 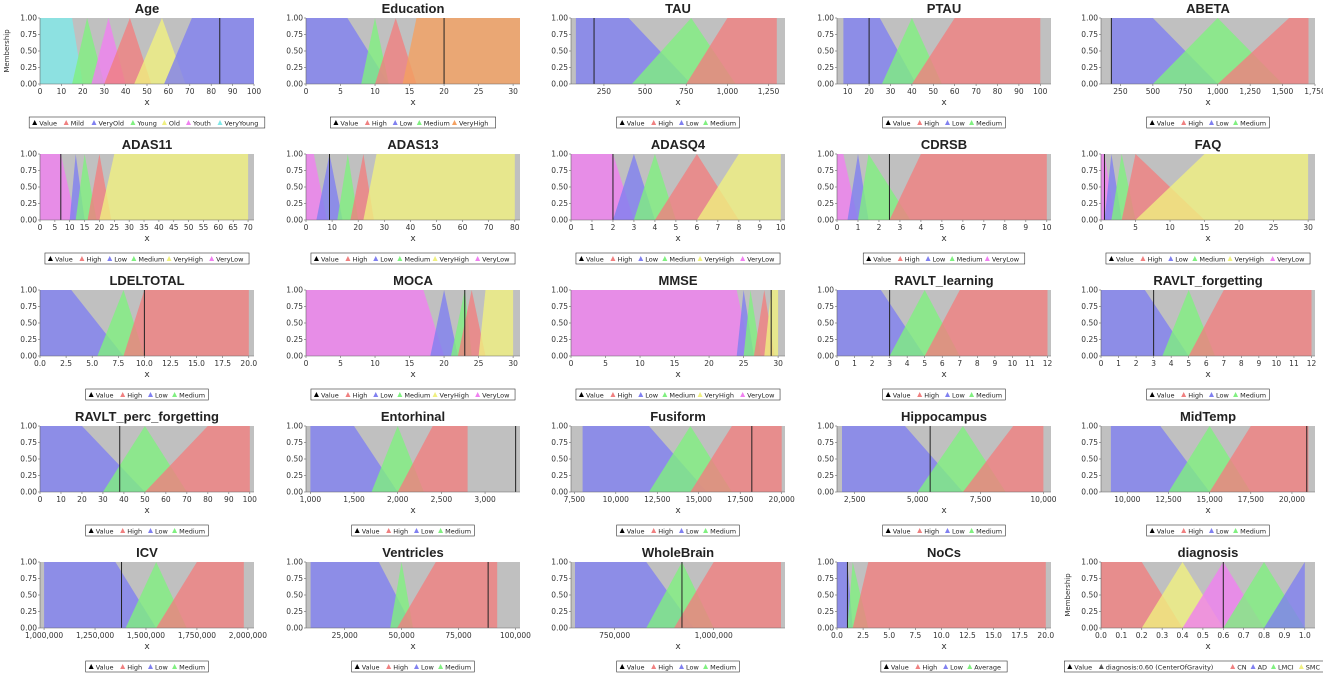 I want to click on x-tick-label: 0.7, so click(x=1244, y=635).